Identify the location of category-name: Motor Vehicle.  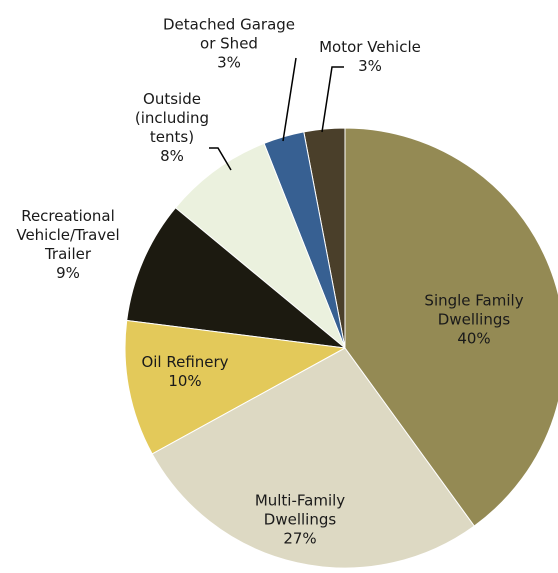
(370, 47).